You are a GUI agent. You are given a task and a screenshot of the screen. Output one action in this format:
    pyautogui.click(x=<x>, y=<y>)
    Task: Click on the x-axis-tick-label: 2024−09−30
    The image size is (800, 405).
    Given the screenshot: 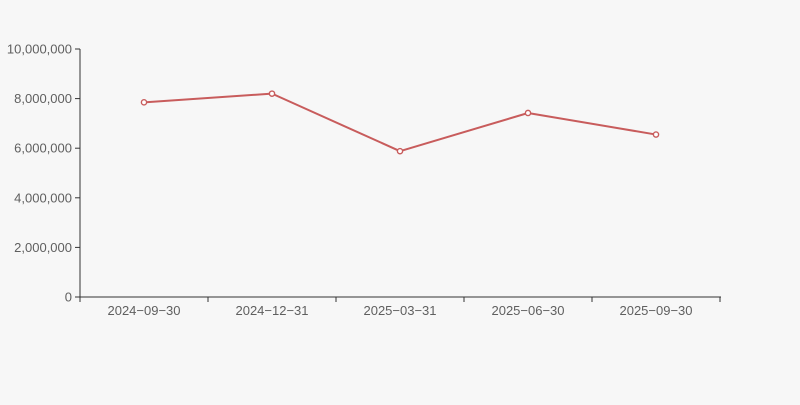 What is the action you would take?
    pyautogui.click(x=143, y=310)
    